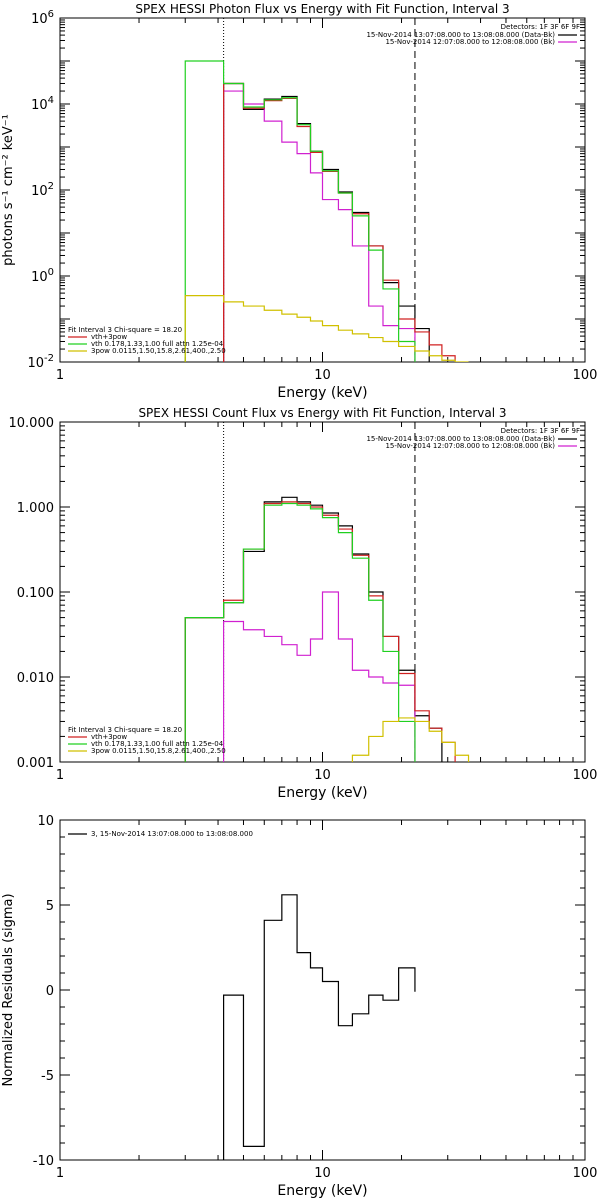 The height and width of the screenshot is (1200, 600). I want to click on y-tick-label: 0.001, so click(35, 763).